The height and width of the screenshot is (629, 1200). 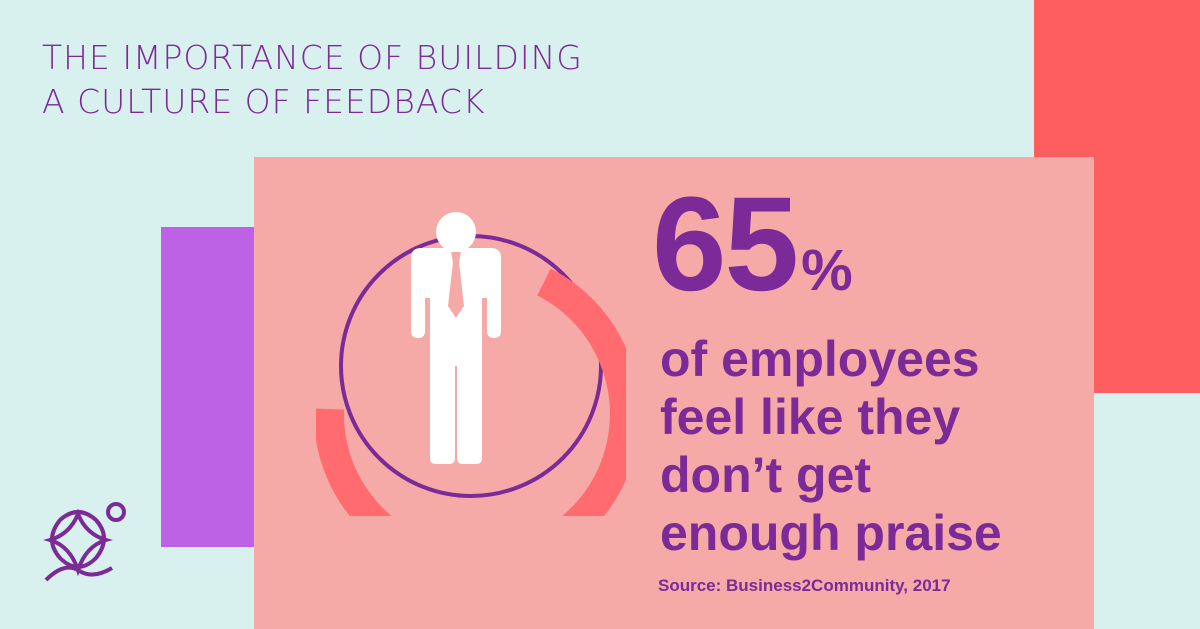 I want to click on progress-ring, so click(x=471, y=392).